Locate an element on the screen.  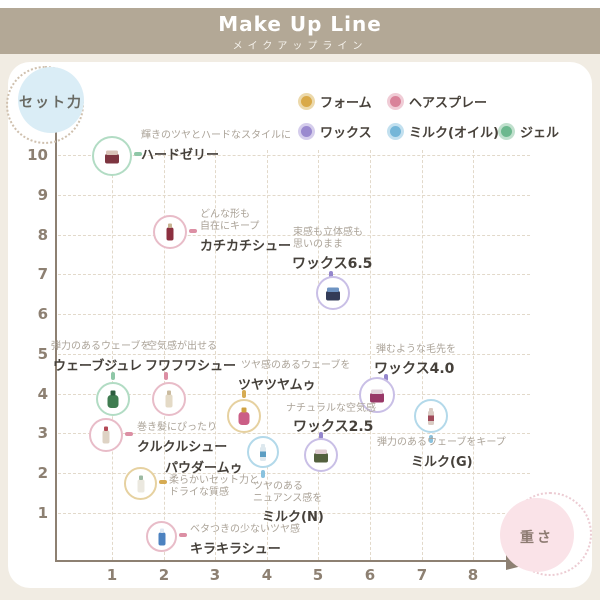
y-tick-5: 5 is located at coordinates (42, 354).